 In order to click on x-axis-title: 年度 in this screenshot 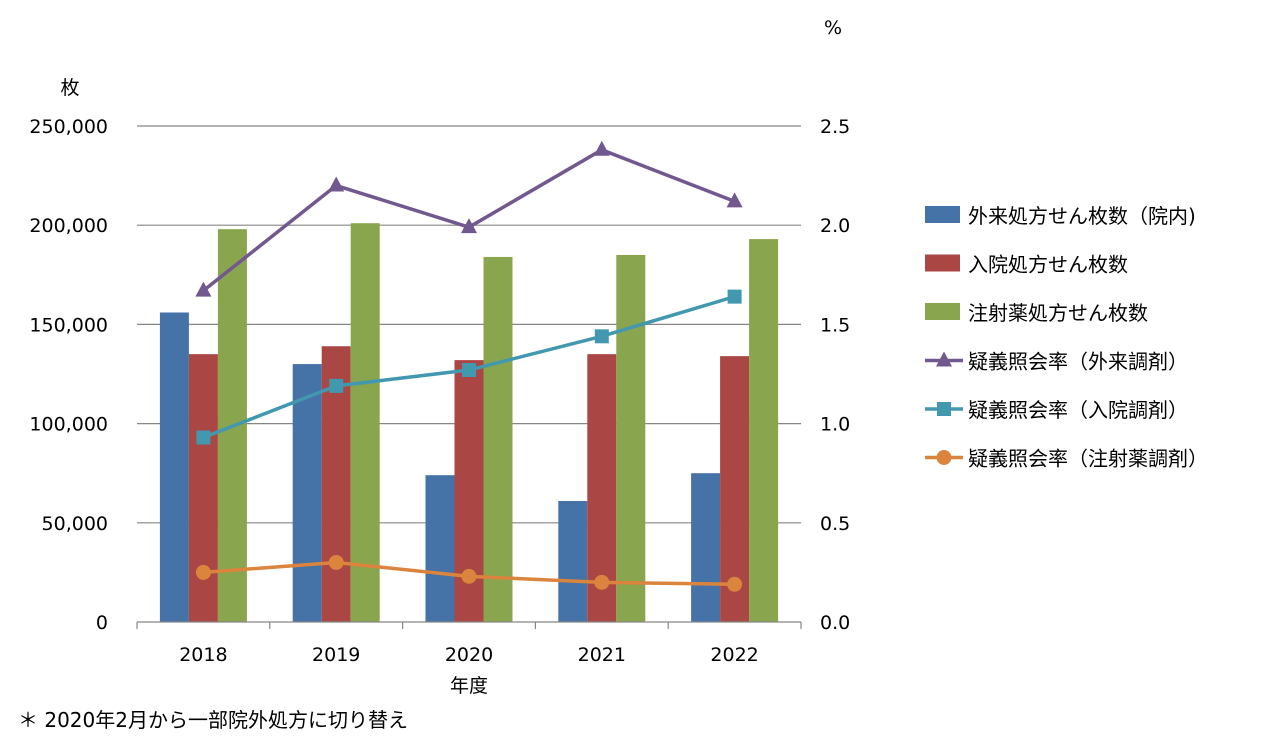, I will do `click(469, 686)`.